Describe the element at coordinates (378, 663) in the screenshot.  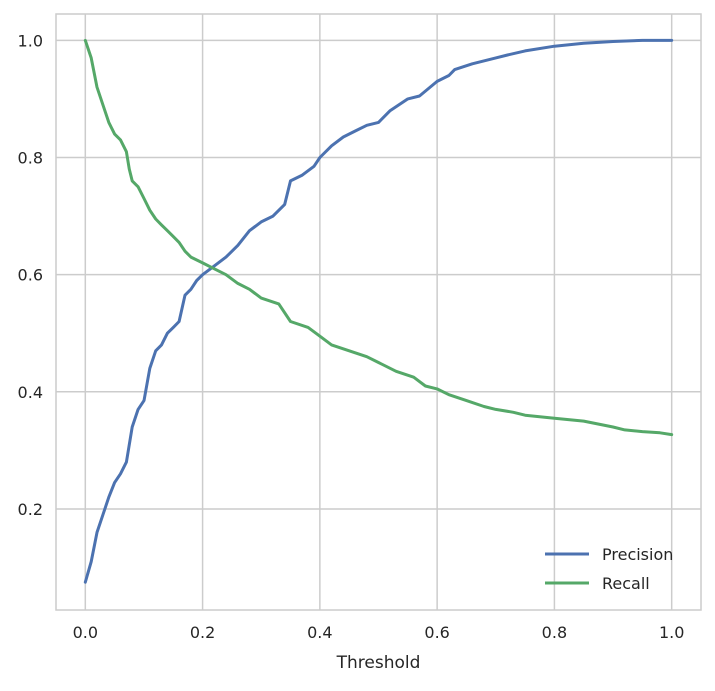
I see `x-axis-label: Threshold` at that location.